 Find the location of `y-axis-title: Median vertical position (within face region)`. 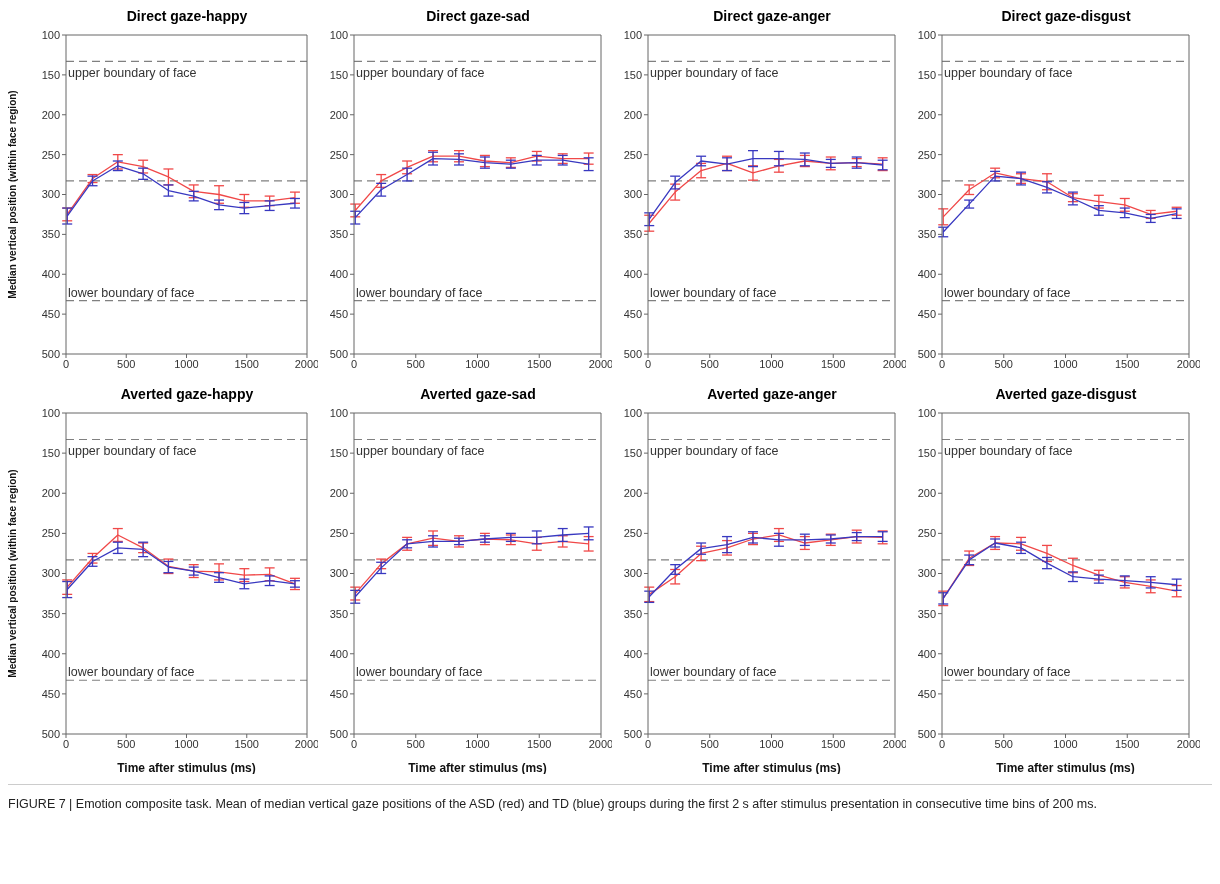

y-axis-title: Median vertical position (within face region) is located at coordinates (12, 194).